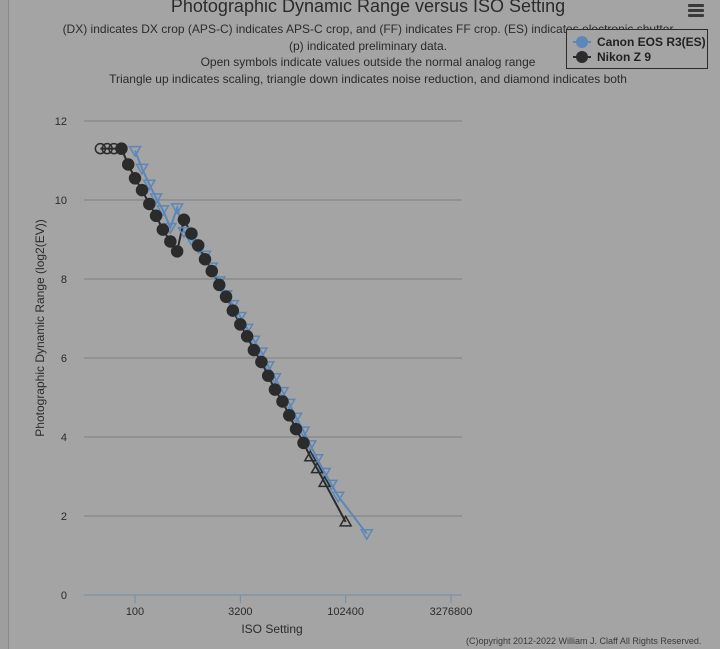 The height and width of the screenshot is (649, 720). What do you see at coordinates (240, 612) in the screenshot?
I see `x-tick-label: 3200` at bounding box center [240, 612].